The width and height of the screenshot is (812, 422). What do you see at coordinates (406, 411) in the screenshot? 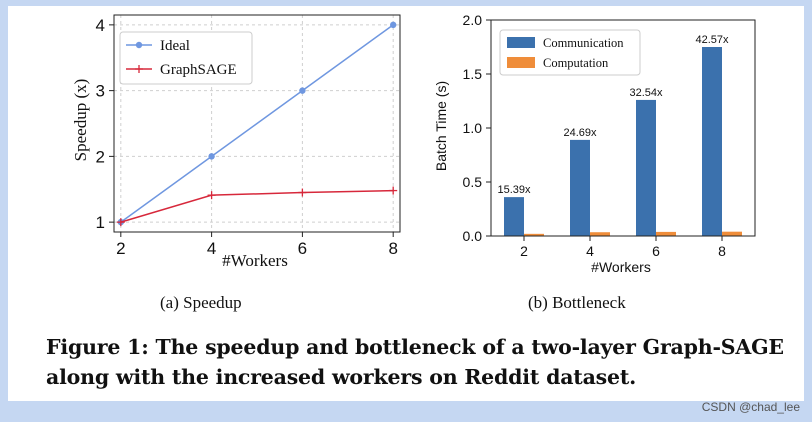
I see `page-footer-strip` at bounding box center [406, 411].